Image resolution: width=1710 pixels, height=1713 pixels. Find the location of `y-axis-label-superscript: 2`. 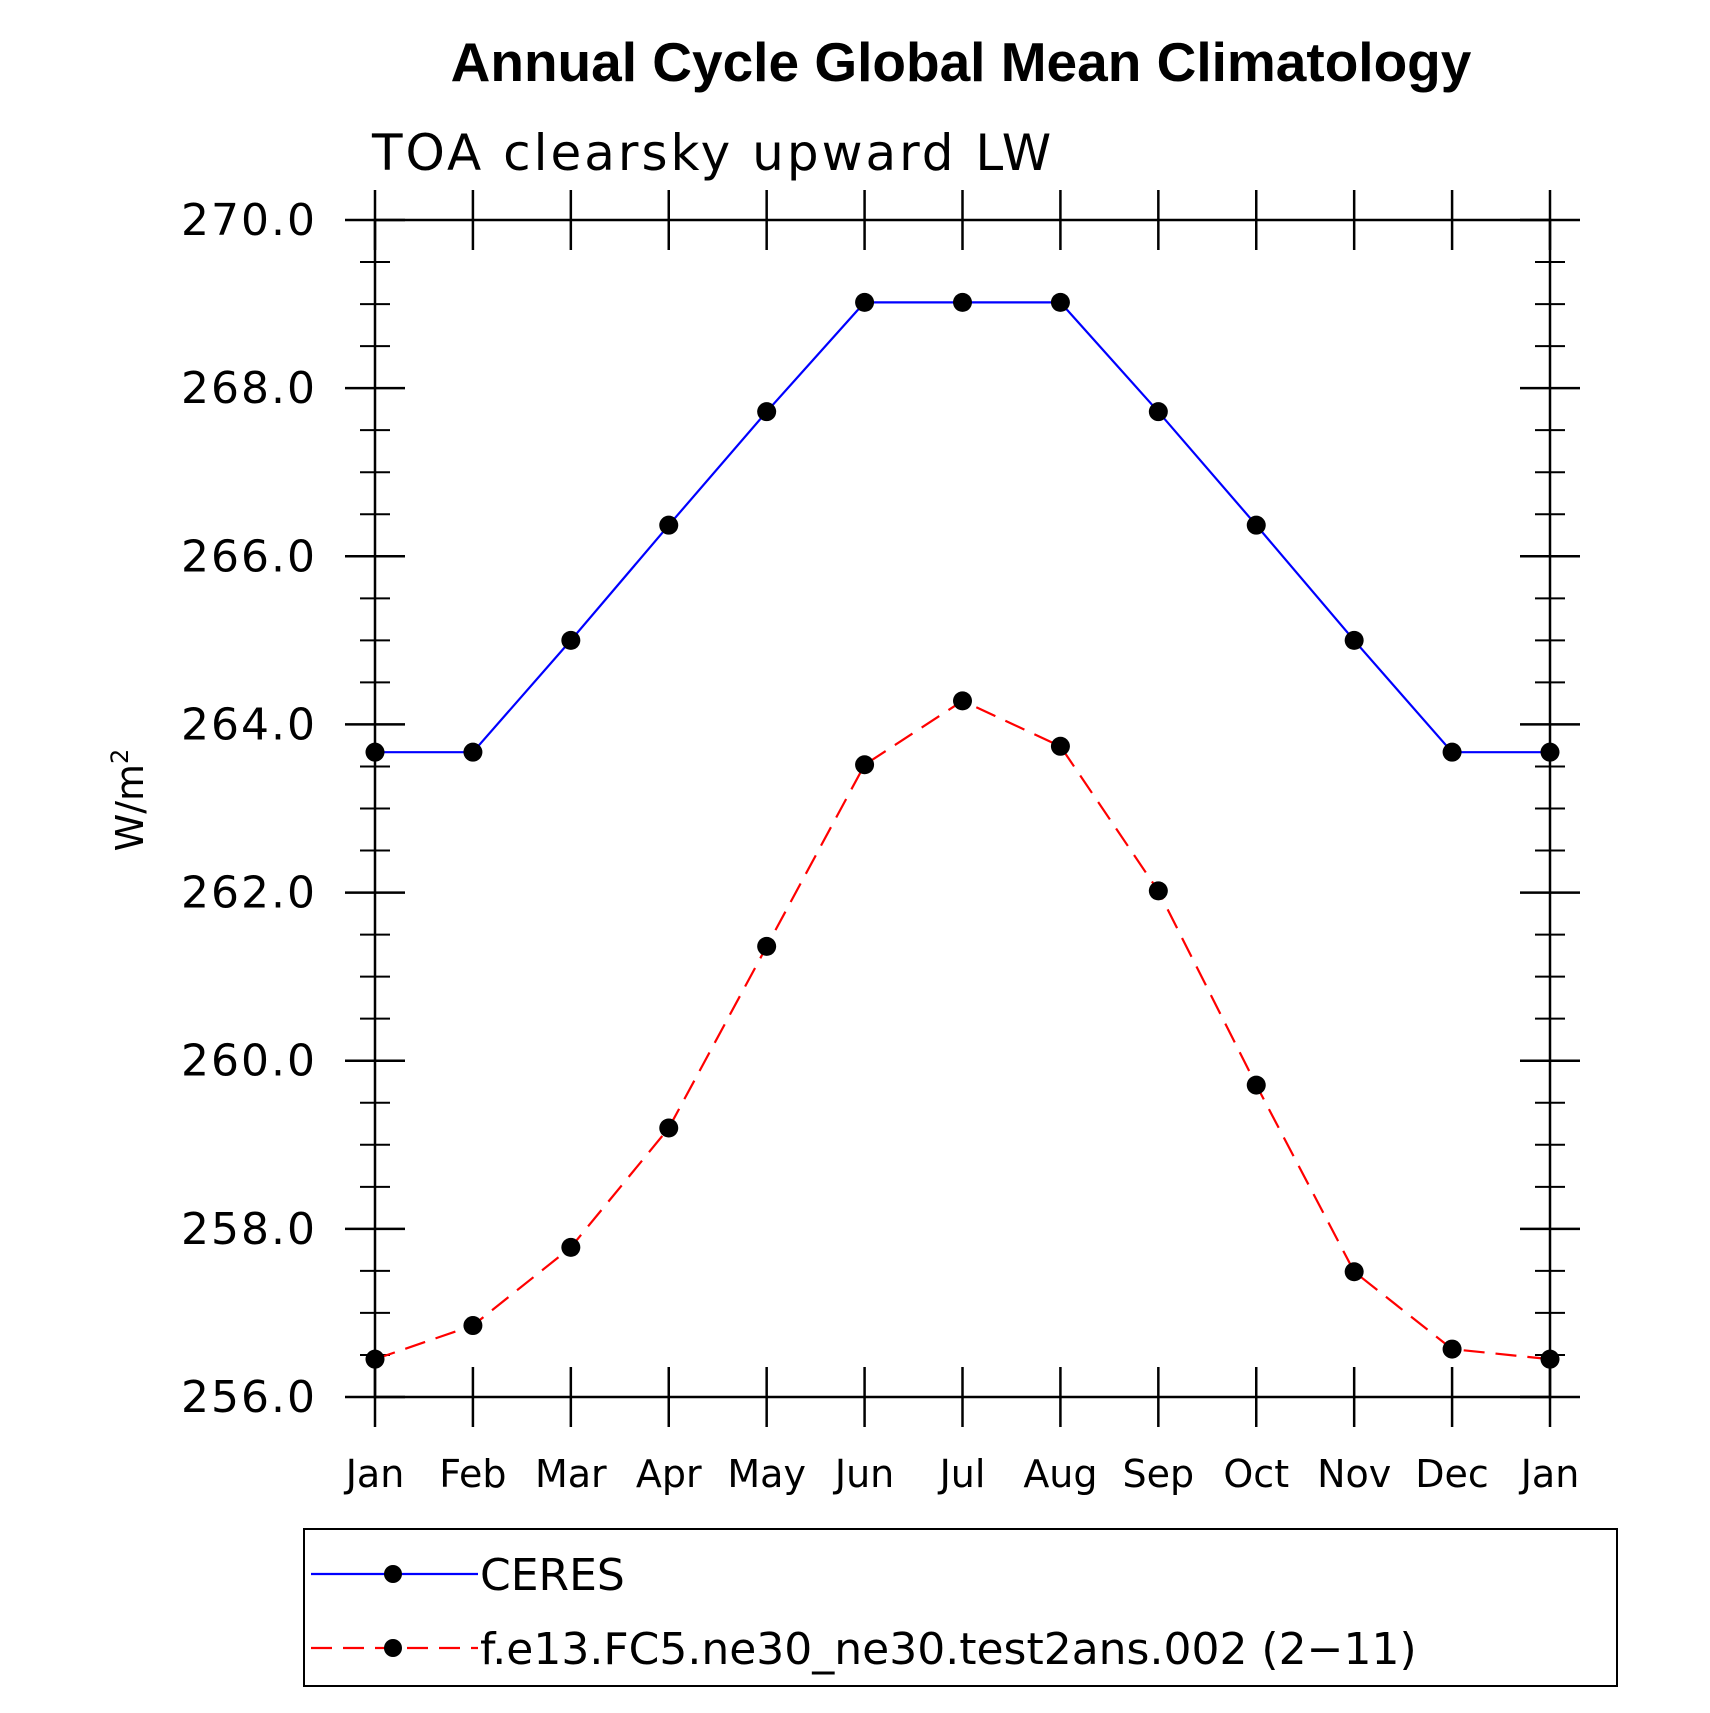

y-axis-label-superscript: 2 is located at coordinates (120, 756).